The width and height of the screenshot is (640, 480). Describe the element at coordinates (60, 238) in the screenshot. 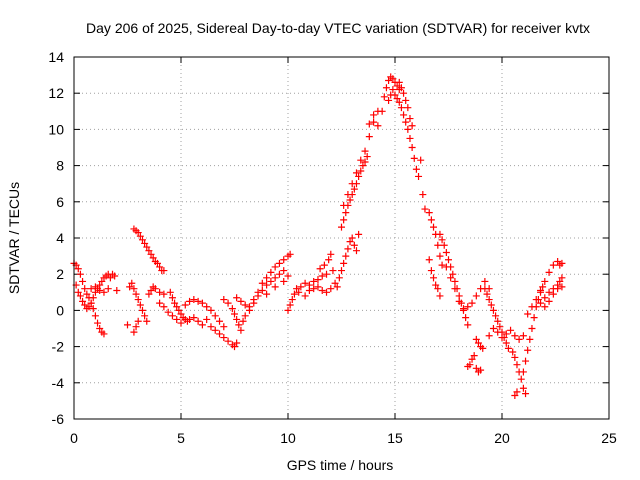

I see `y-tick-label: 4` at that location.